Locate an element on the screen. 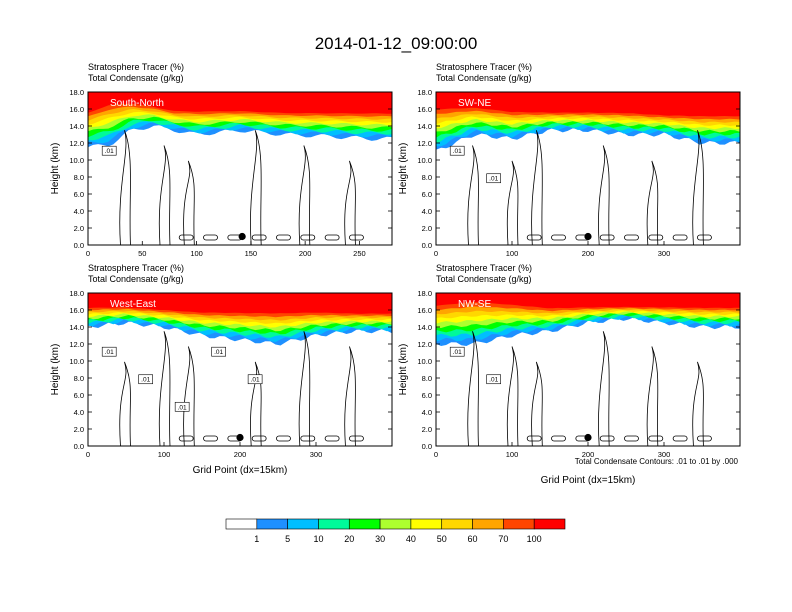 The height and width of the screenshot is (612, 792). x-tick-label: 300 is located at coordinates (316, 454).